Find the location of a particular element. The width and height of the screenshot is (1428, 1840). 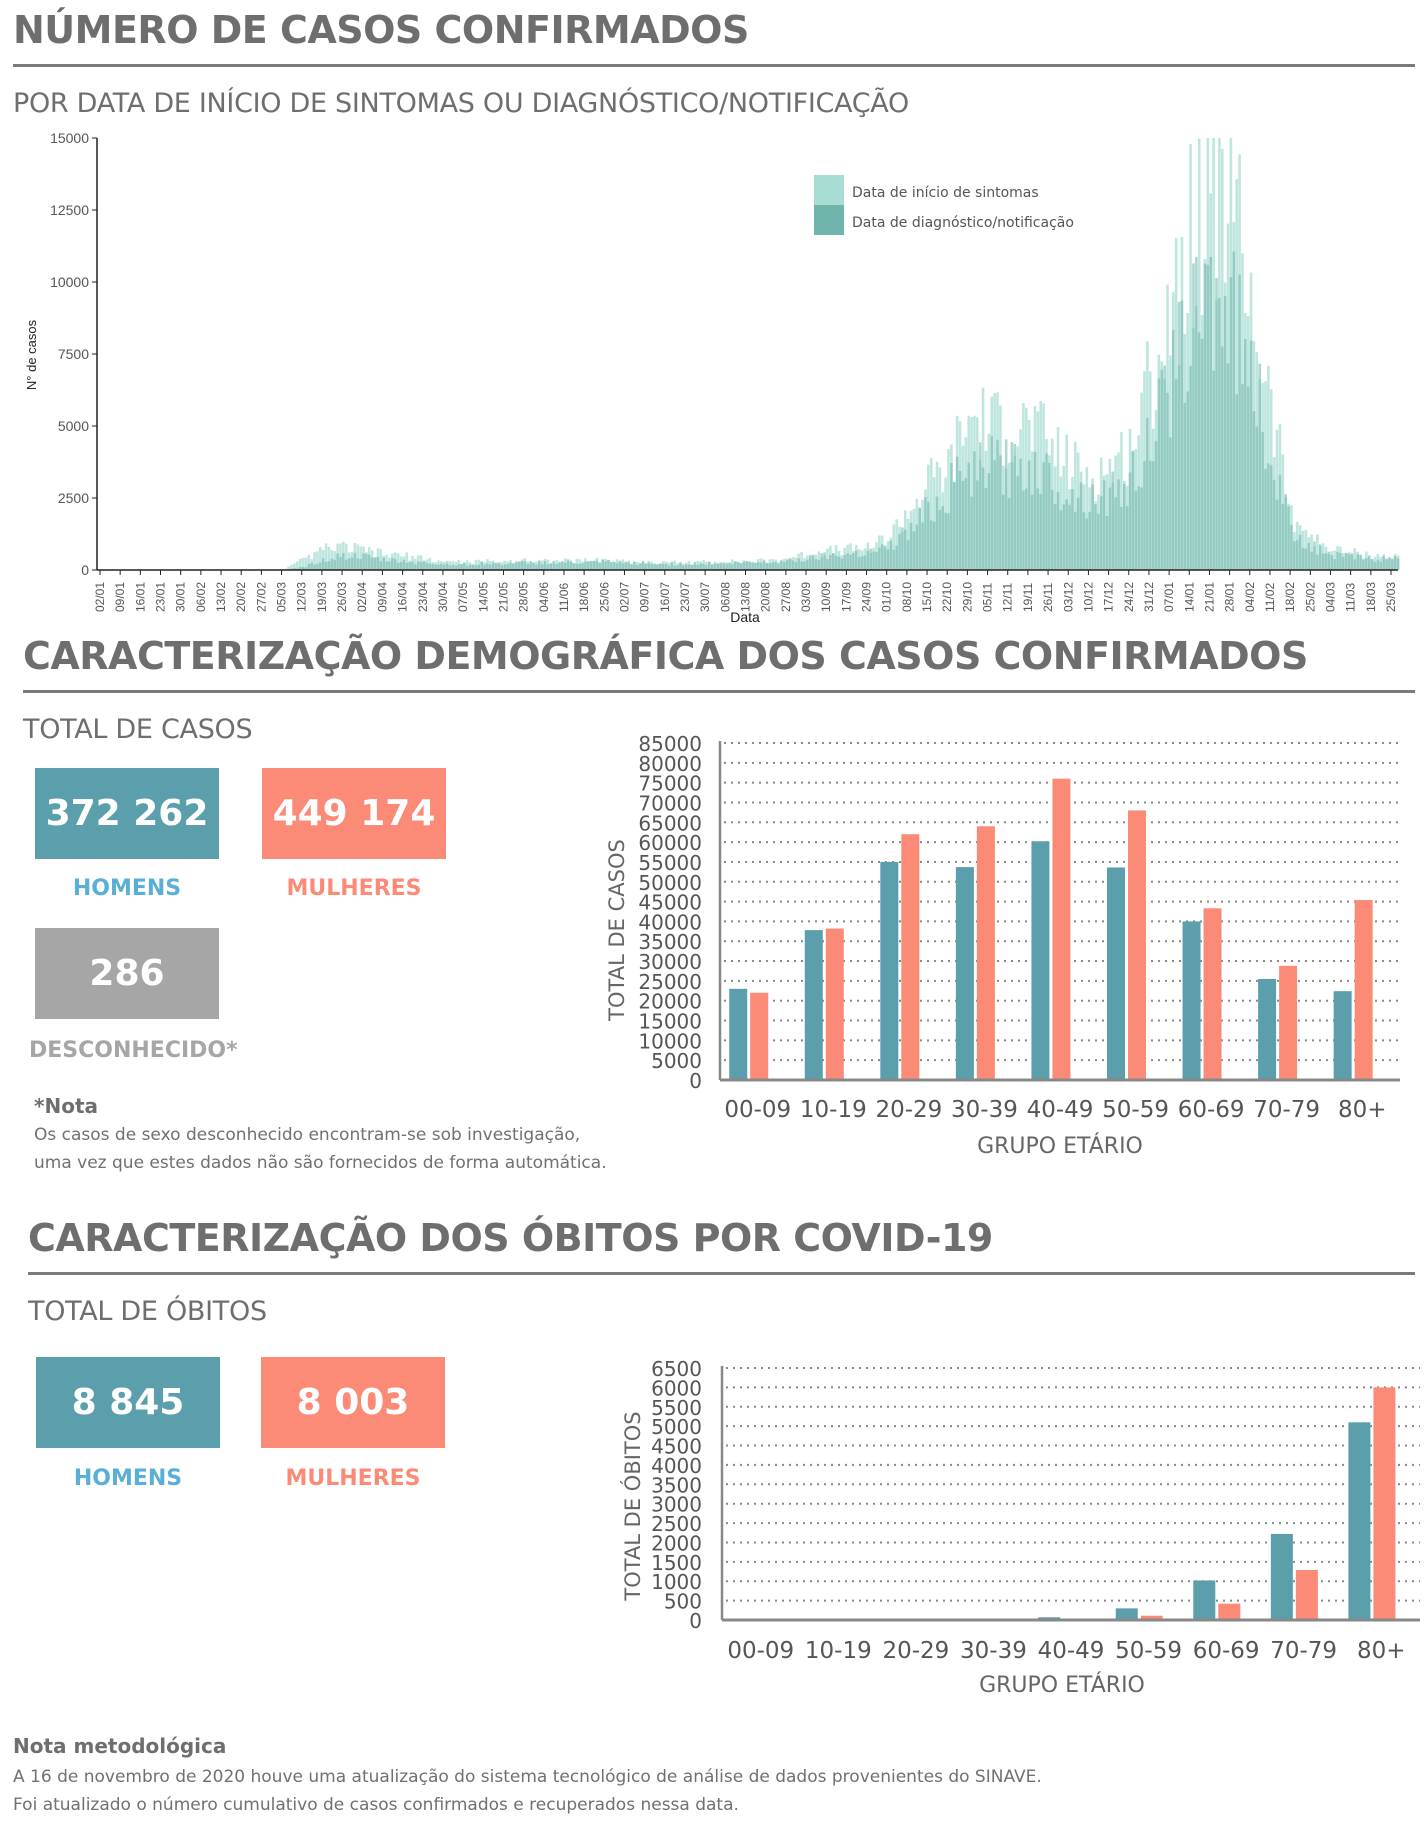

x-tick-label: 04/03 is located at coordinates (1330, 597).